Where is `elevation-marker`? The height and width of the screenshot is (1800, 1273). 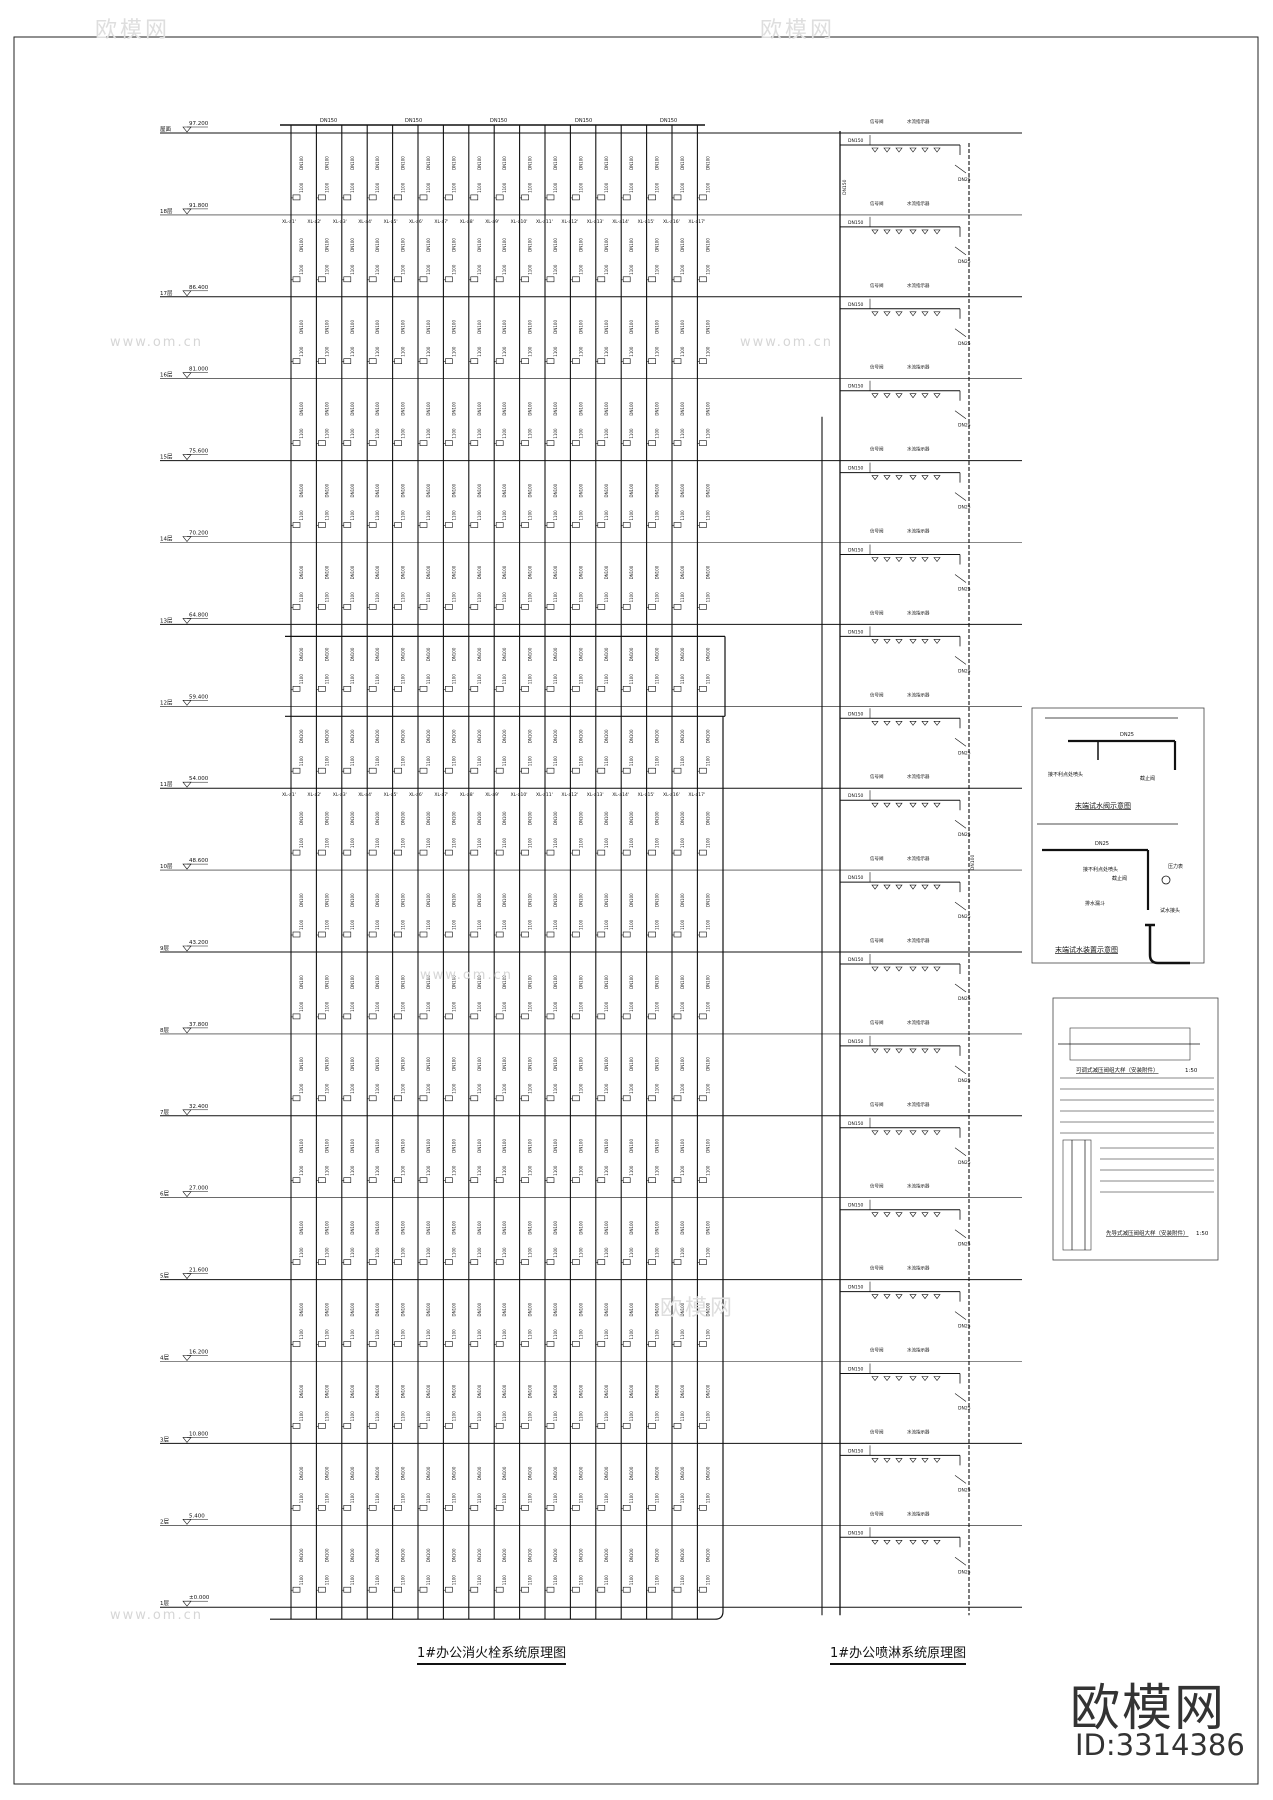
elevation-marker is located at coordinates (187, 1276).